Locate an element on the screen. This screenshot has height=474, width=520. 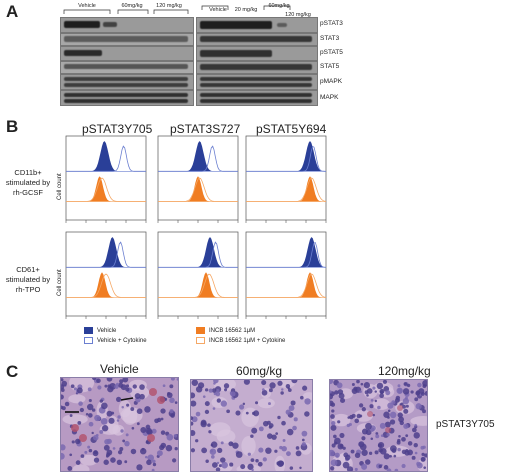
blot-left-strip-stat5 is located at coordinates (127, 67).